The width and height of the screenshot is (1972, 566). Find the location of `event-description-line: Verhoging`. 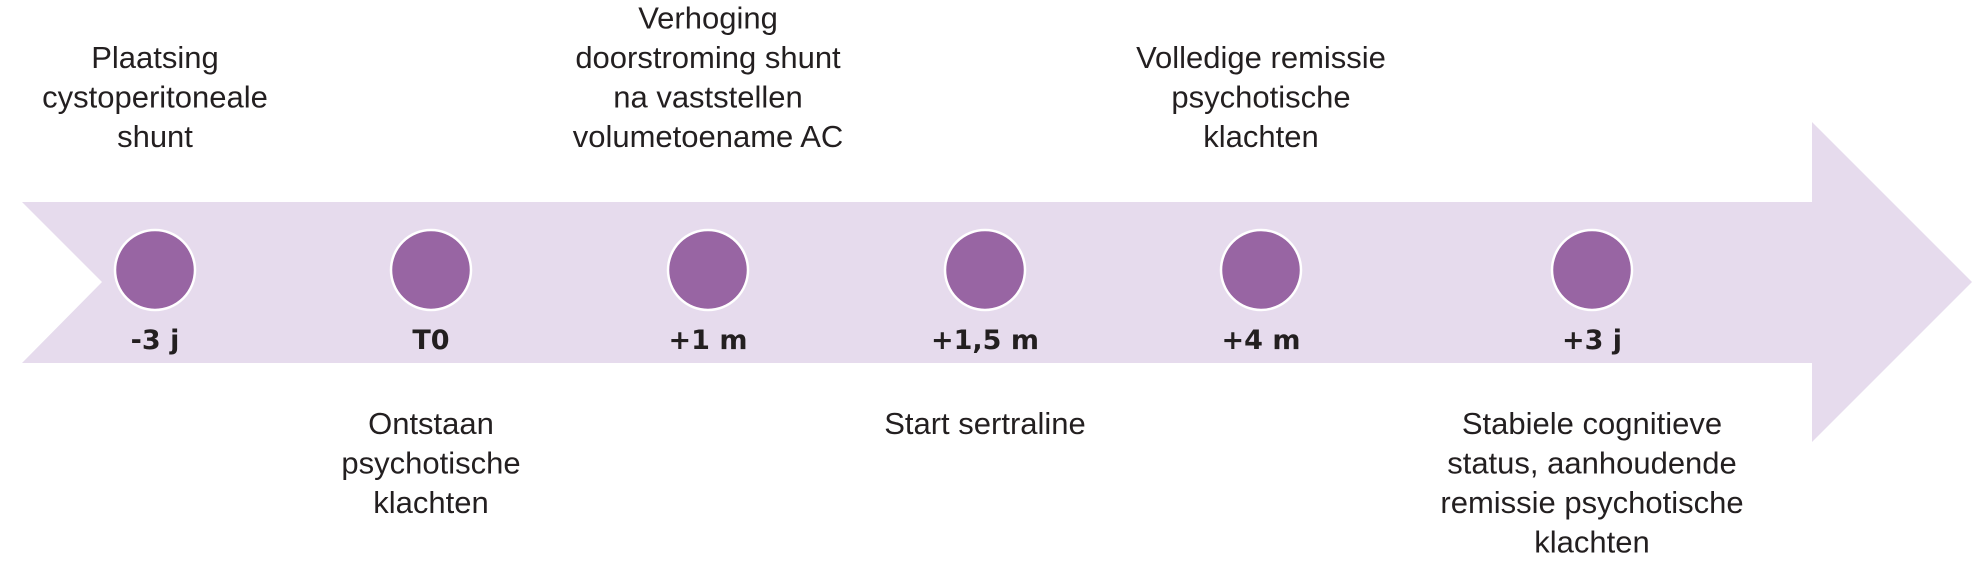

event-description-line: Verhoging is located at coordinates (708, 18).